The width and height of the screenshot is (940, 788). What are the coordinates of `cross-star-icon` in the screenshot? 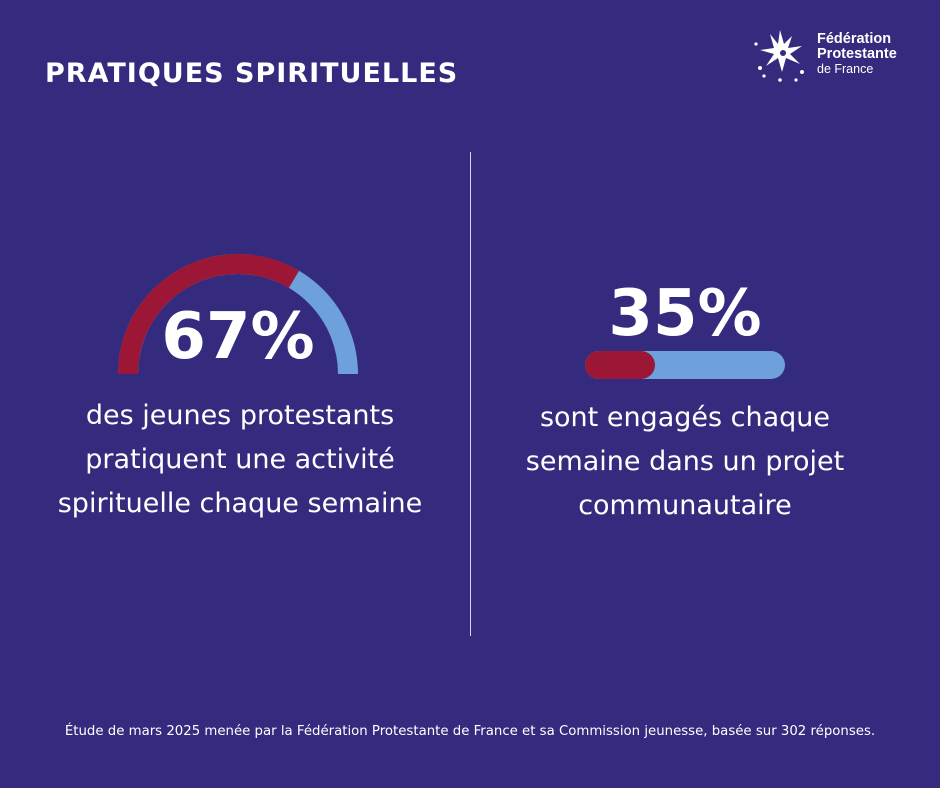 It's located at (779, 56).